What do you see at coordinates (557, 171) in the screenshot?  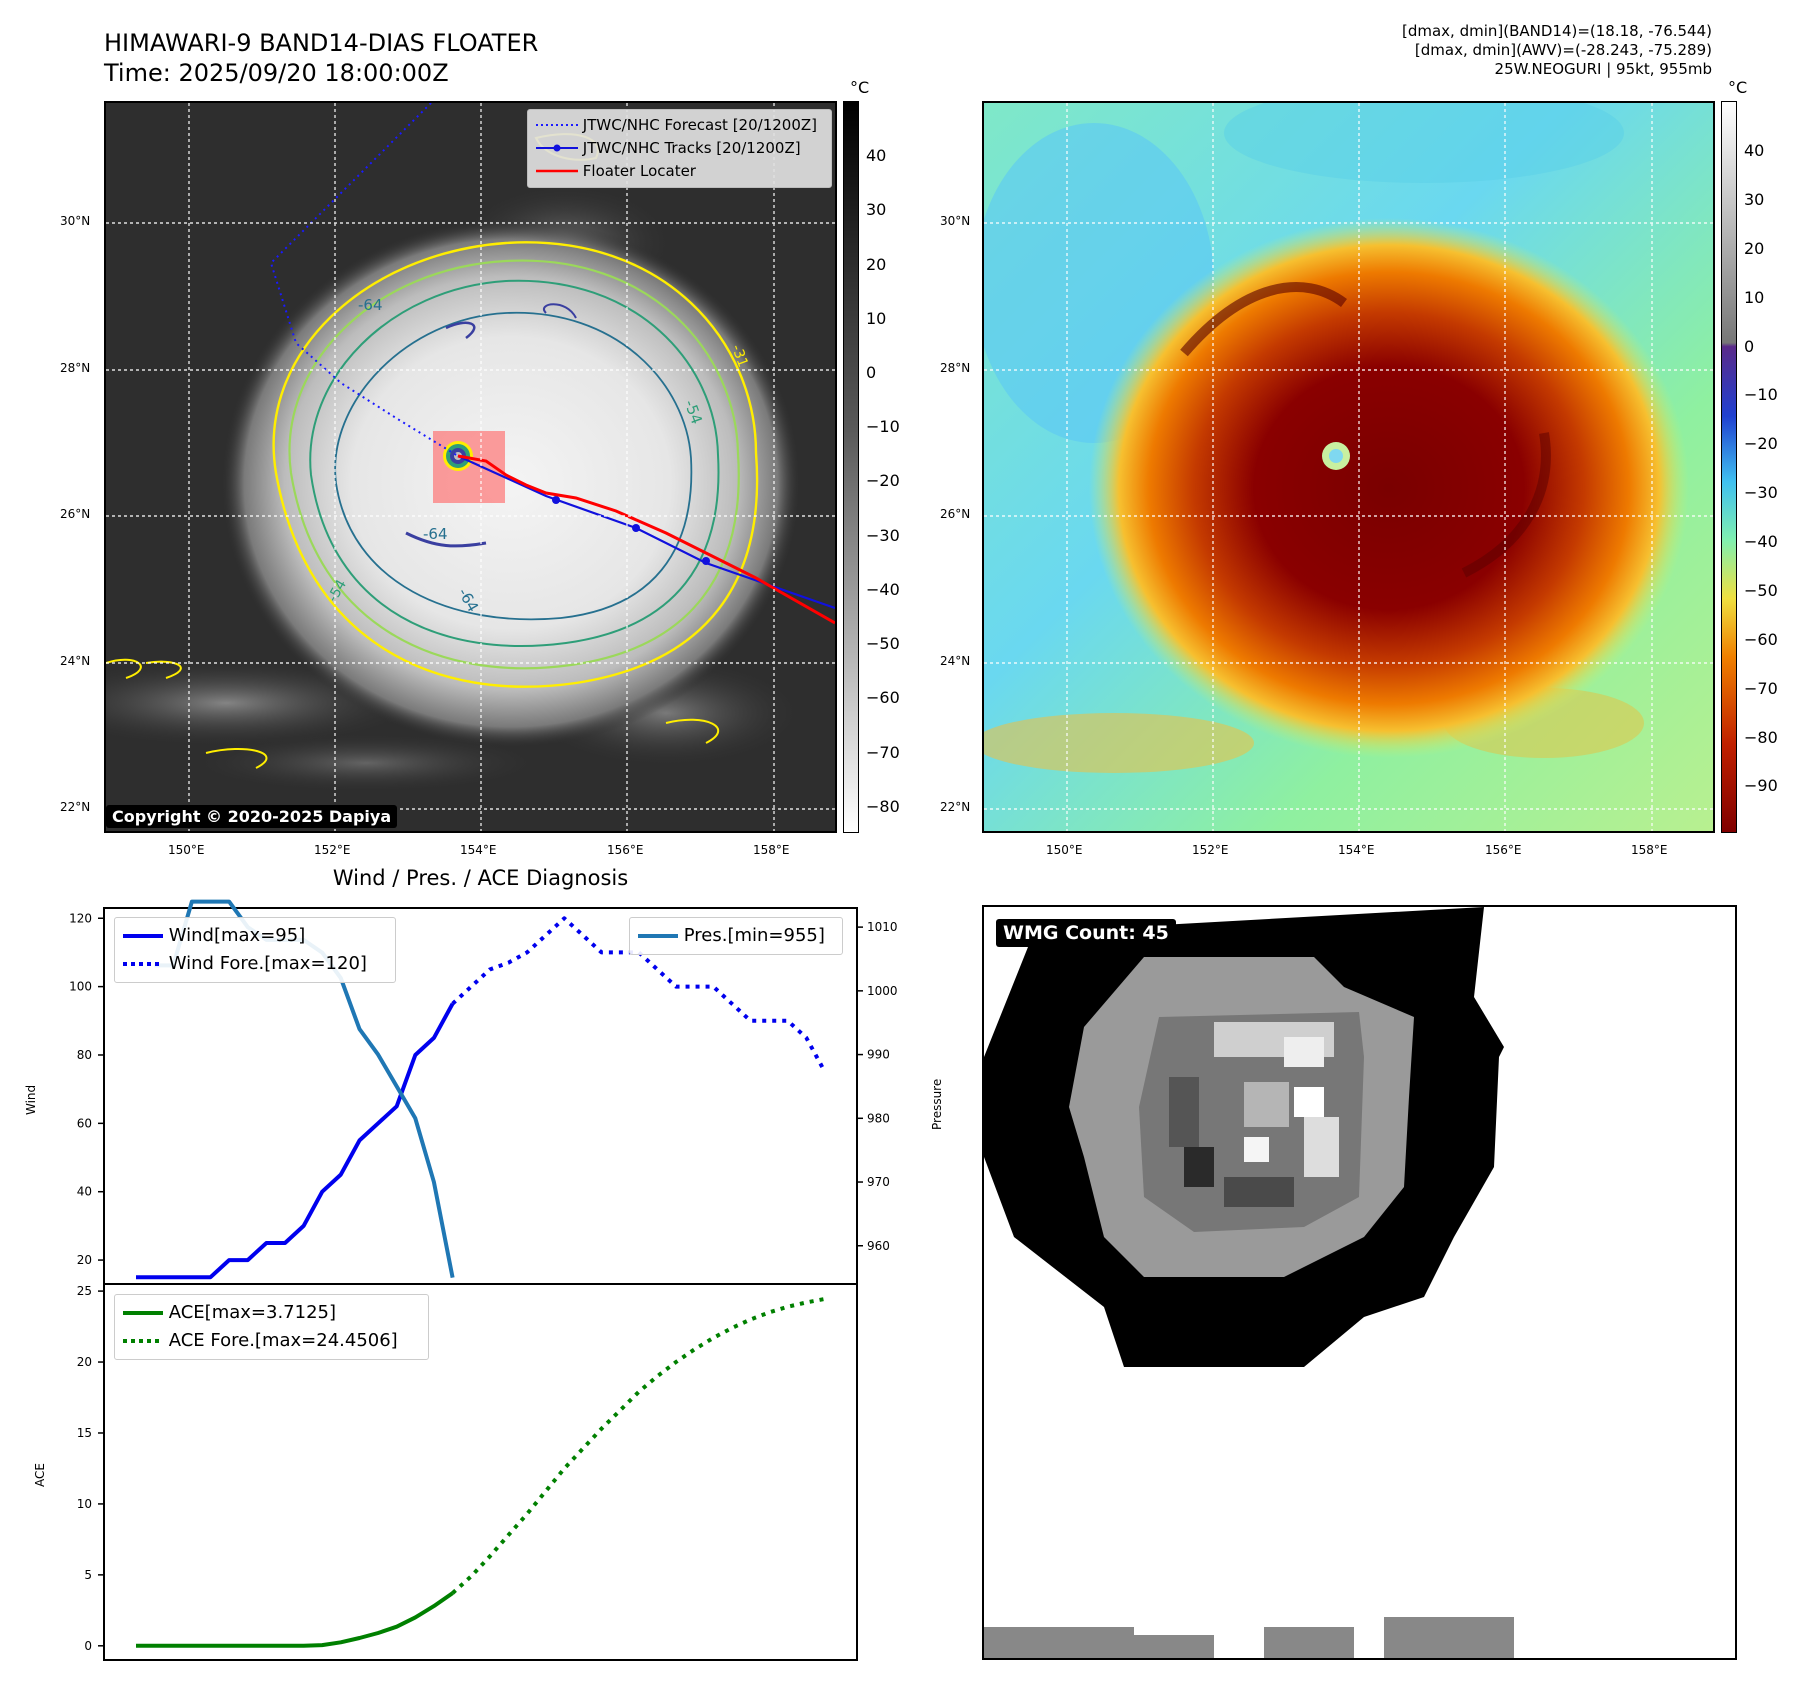 I see `locater-line-icon` at bounding box center [557, 171].